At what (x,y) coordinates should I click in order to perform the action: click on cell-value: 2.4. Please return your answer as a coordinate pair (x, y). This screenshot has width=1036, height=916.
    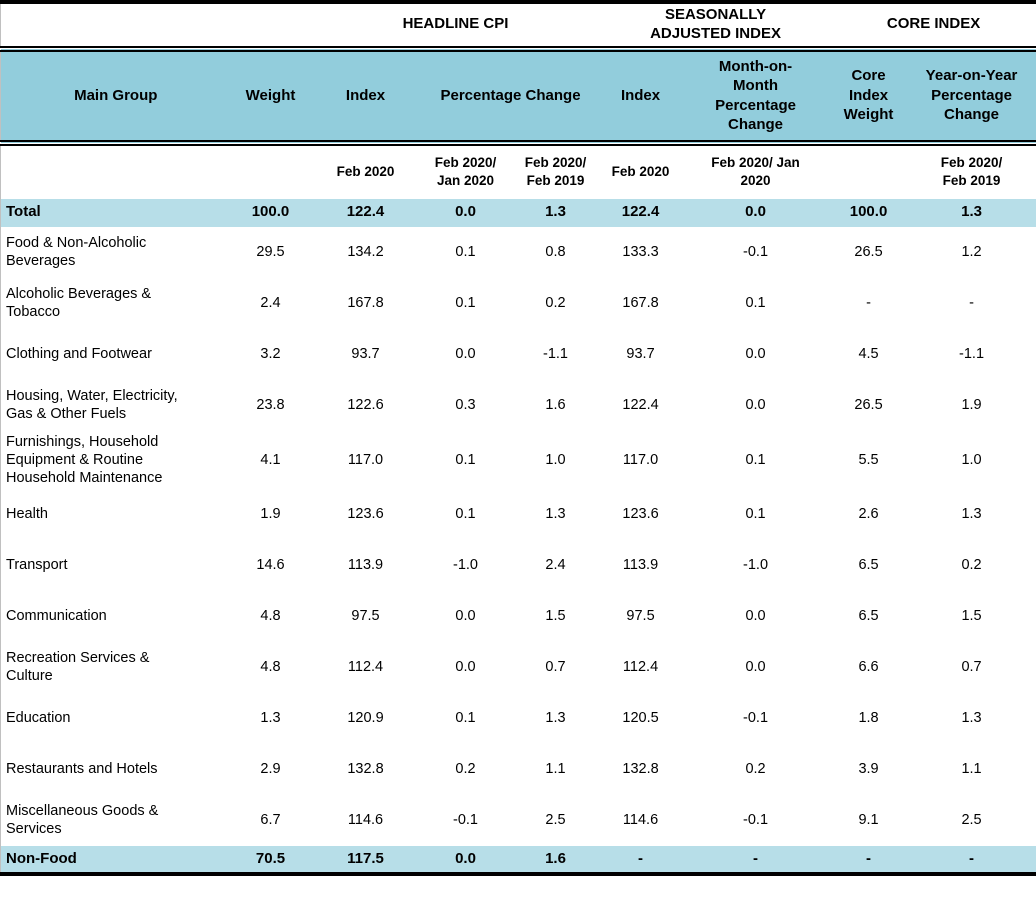
    Looking at the image, I should click on (270, 302).